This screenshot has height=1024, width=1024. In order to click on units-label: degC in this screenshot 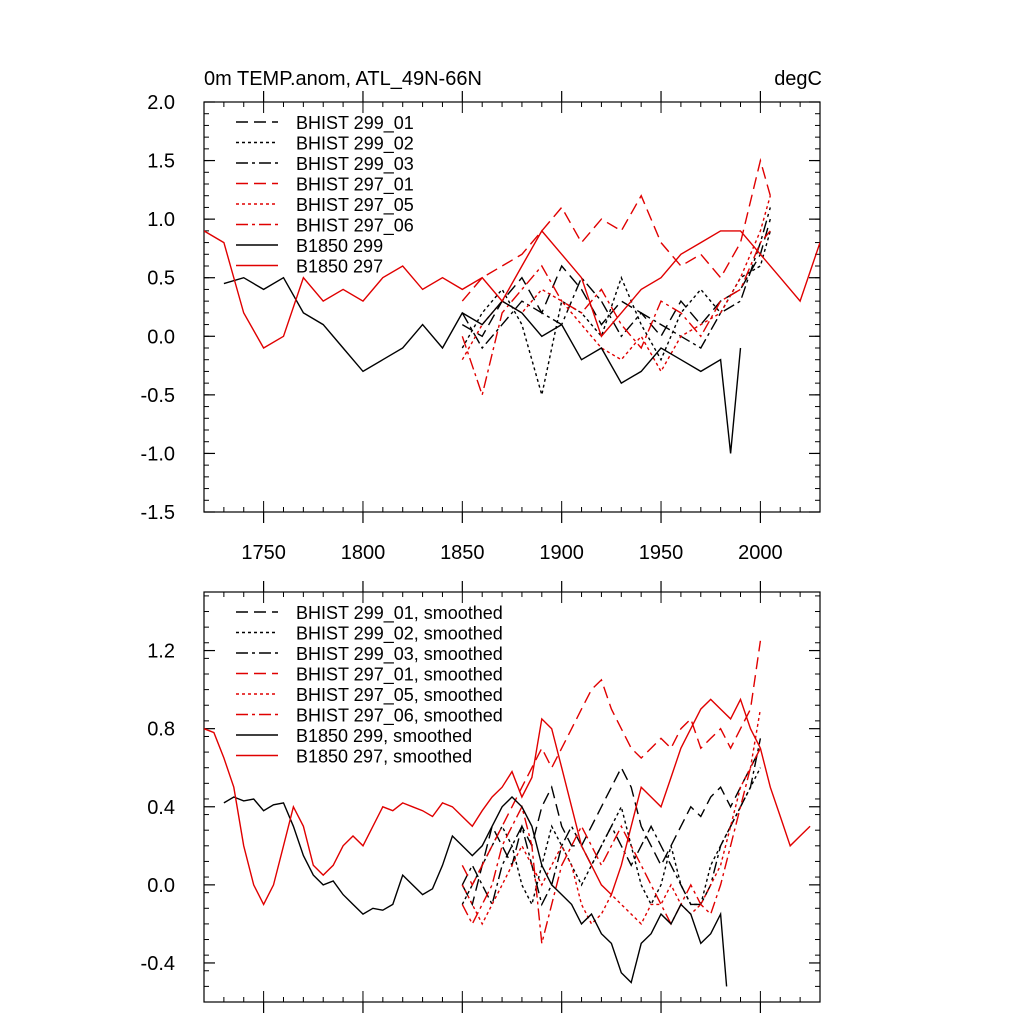, I will do `click(798, 79)`.